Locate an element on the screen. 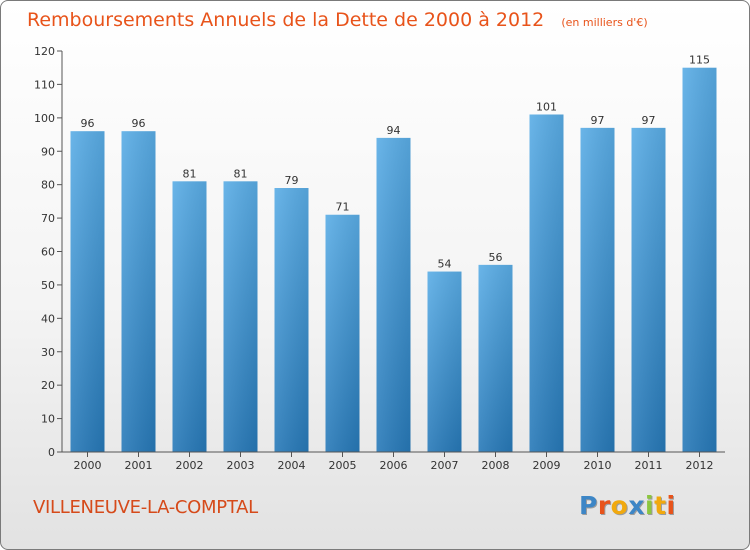 Image resolution: width=750 pixels, height=550 pixels. x-tick-label: 2011 is located at coordinates (649, 465).